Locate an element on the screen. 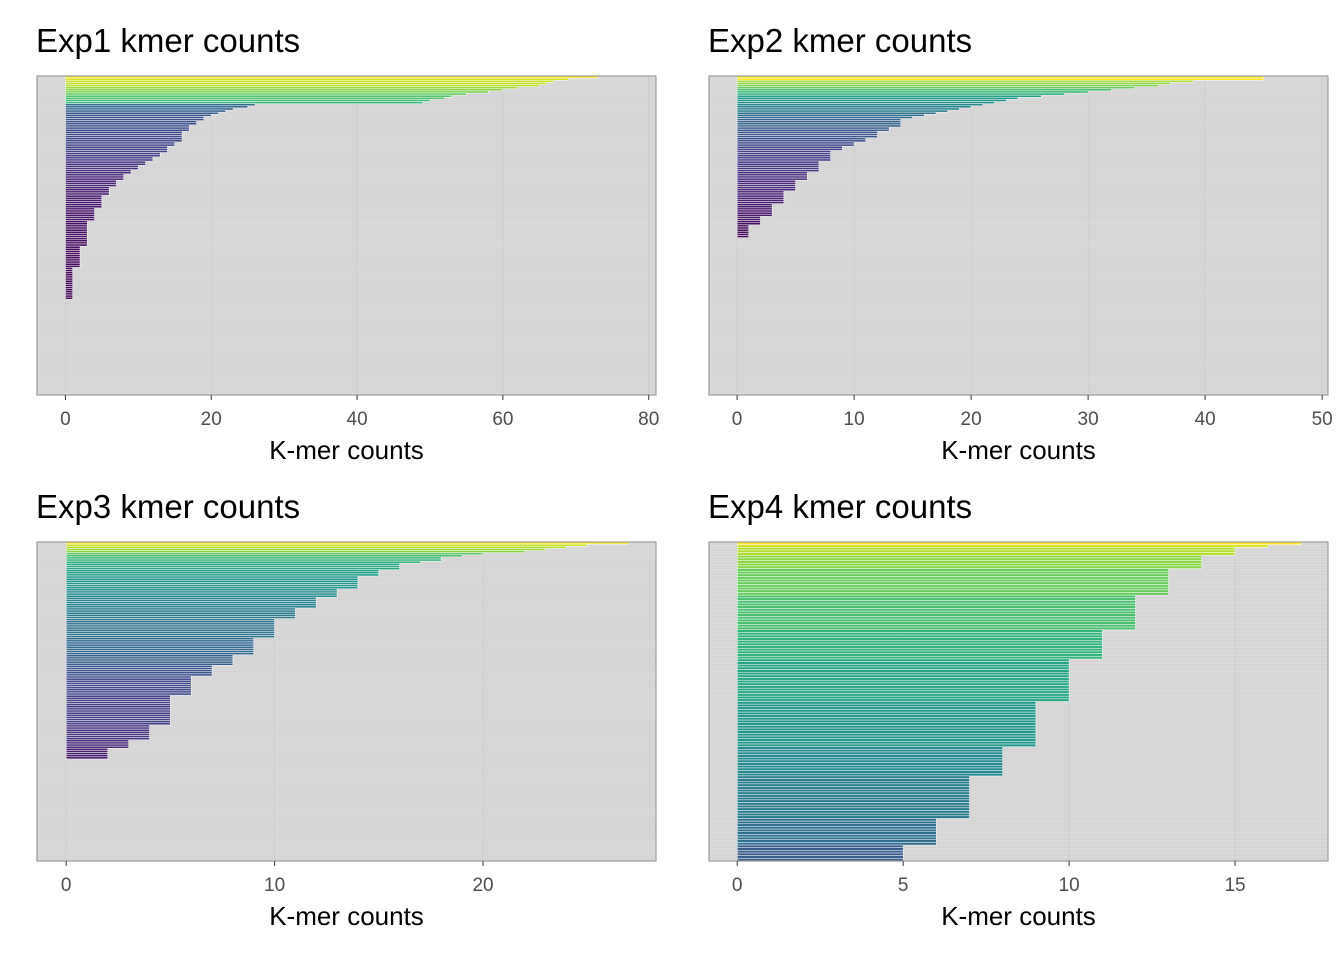  x-tick-label: 30 is located at coordinates (1088, 419).